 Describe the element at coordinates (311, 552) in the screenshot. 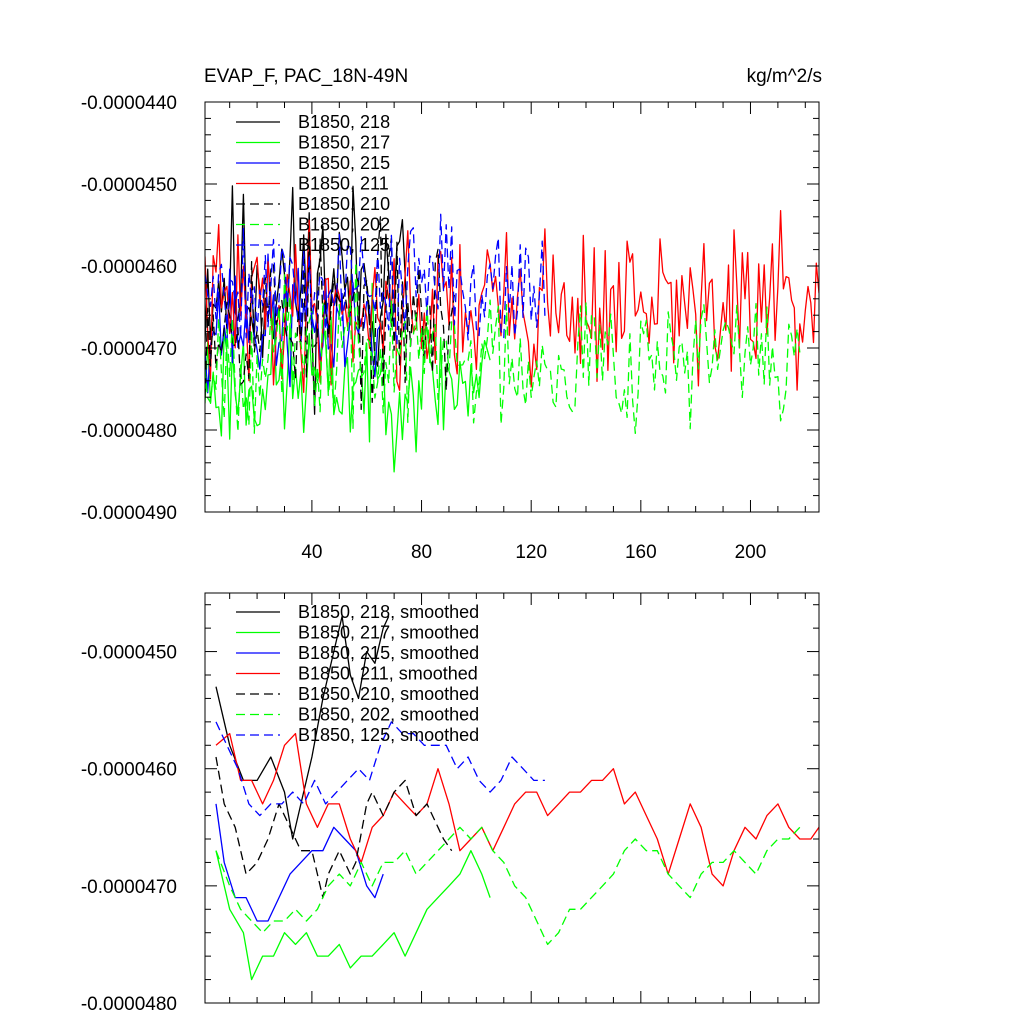

I see `x-tick-label: 40` at that location.